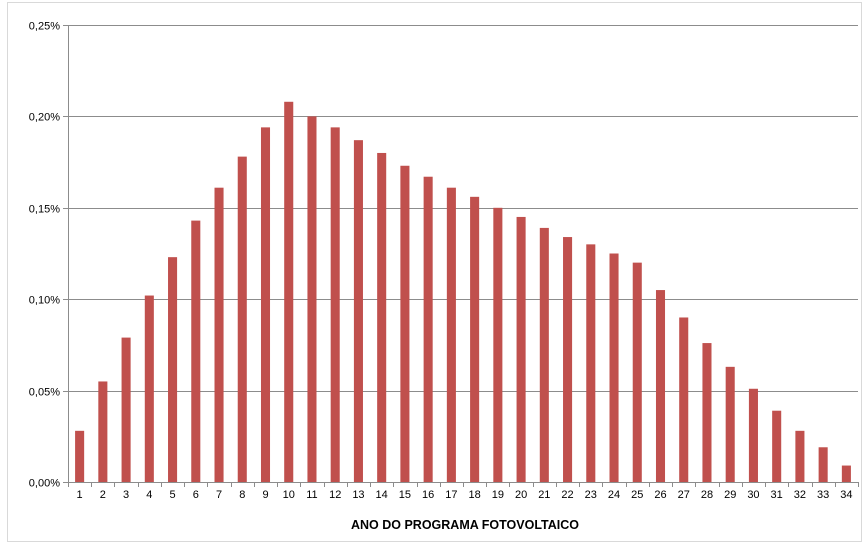 This screenshot has height=546, width=866. I want to click on x-tick-label: 29, so click(730, 495).